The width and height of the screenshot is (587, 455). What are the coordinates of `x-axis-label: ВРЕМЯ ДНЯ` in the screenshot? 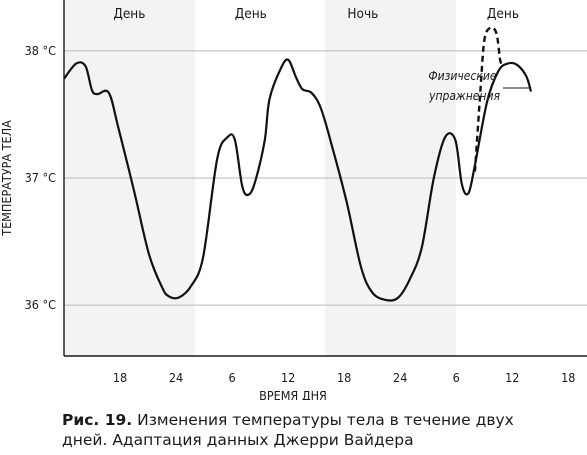 It's located at (293, 394).